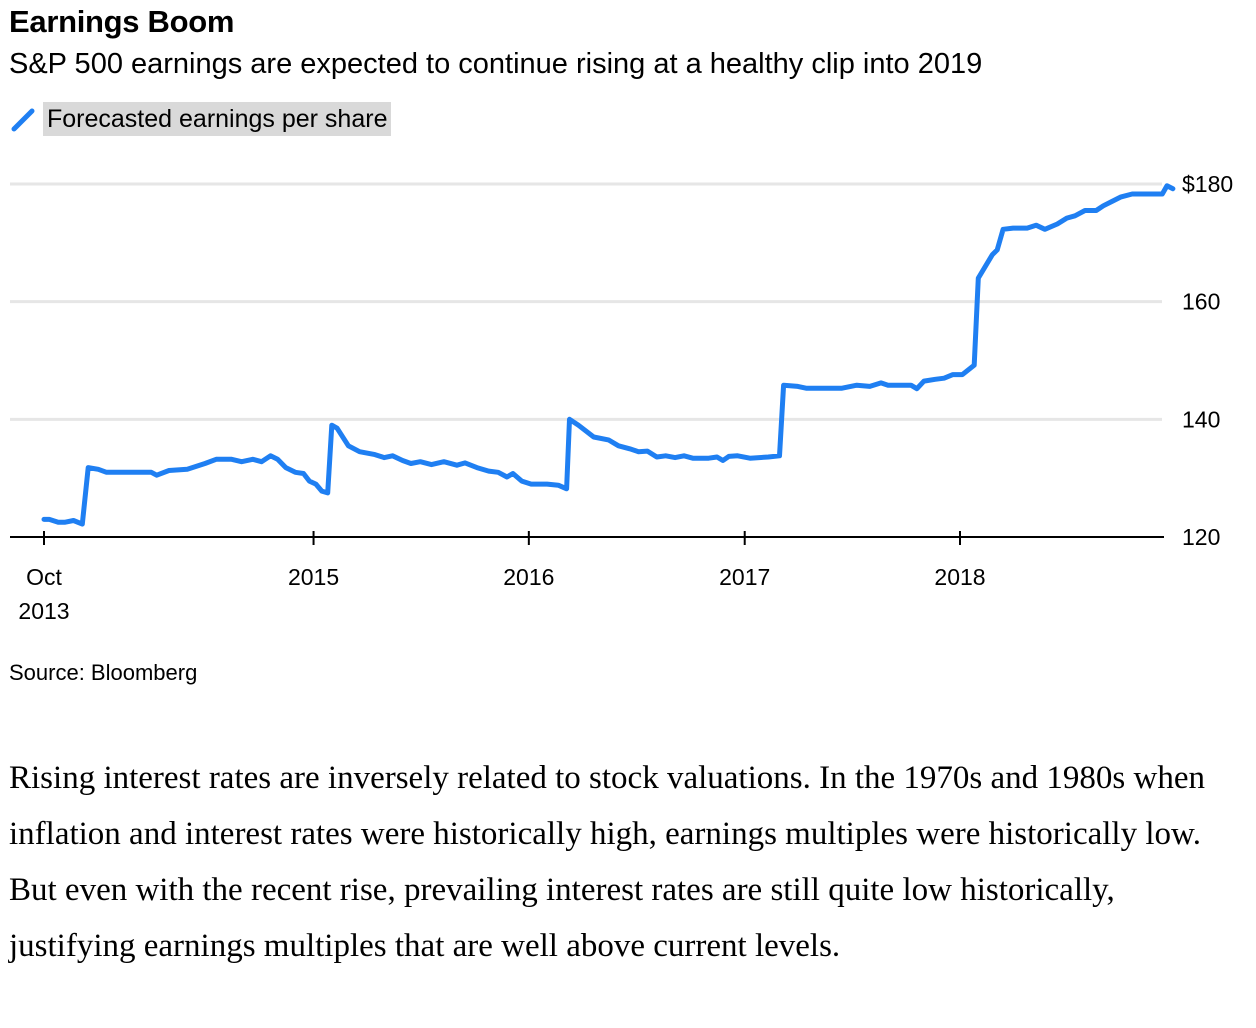 Image resolution: width=1256 pixels, height=1028 pixels. Describe the element at coordinates (217, 119) in the screenshot. I see `legend-label: Forecasted earnings per share` at that location.